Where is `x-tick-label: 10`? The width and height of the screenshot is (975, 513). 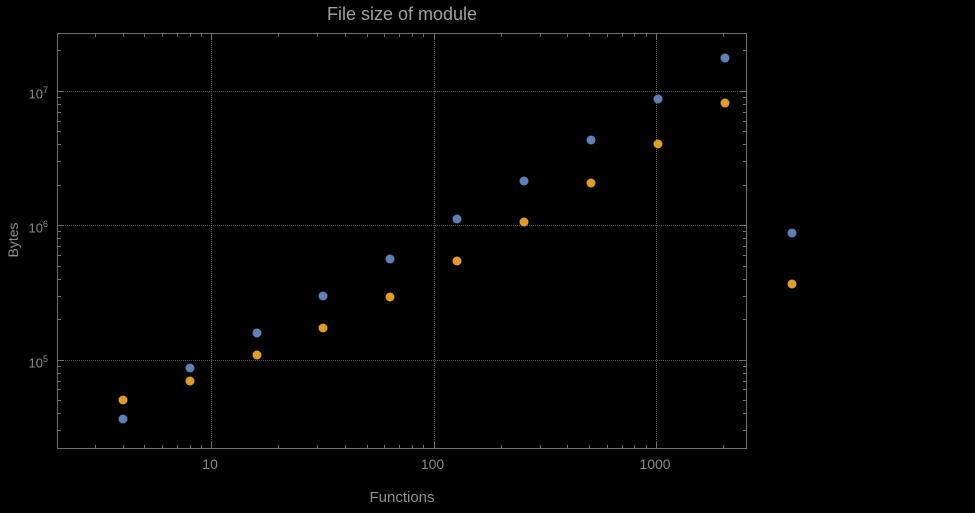 x-tick-label: 10 is located at coordinates (210, 464).